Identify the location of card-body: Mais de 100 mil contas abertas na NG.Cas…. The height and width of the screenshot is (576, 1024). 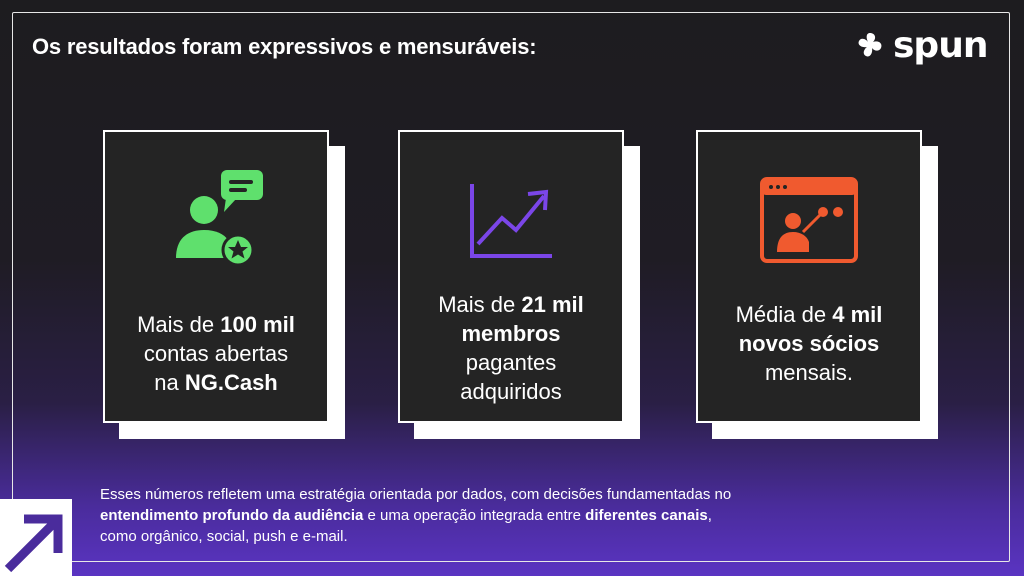
(216, 276).